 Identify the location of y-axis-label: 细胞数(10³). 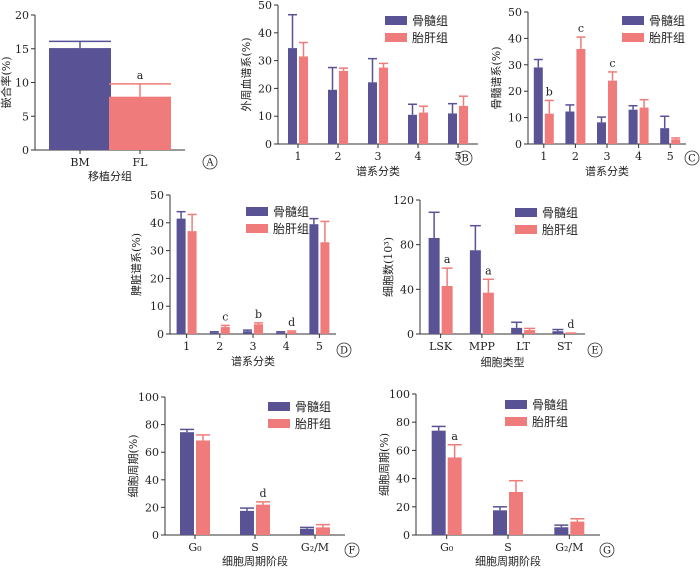
(388, 267).